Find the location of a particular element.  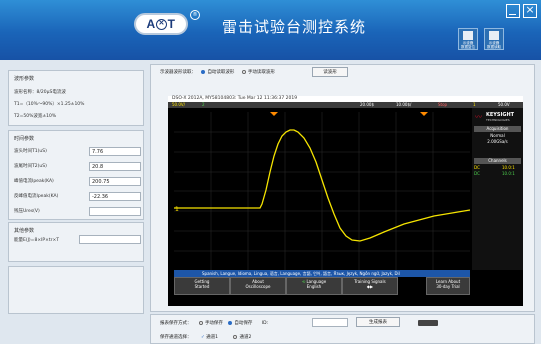

radio-auto-read: 自动读取波形 is located at coordinates (218, 72).